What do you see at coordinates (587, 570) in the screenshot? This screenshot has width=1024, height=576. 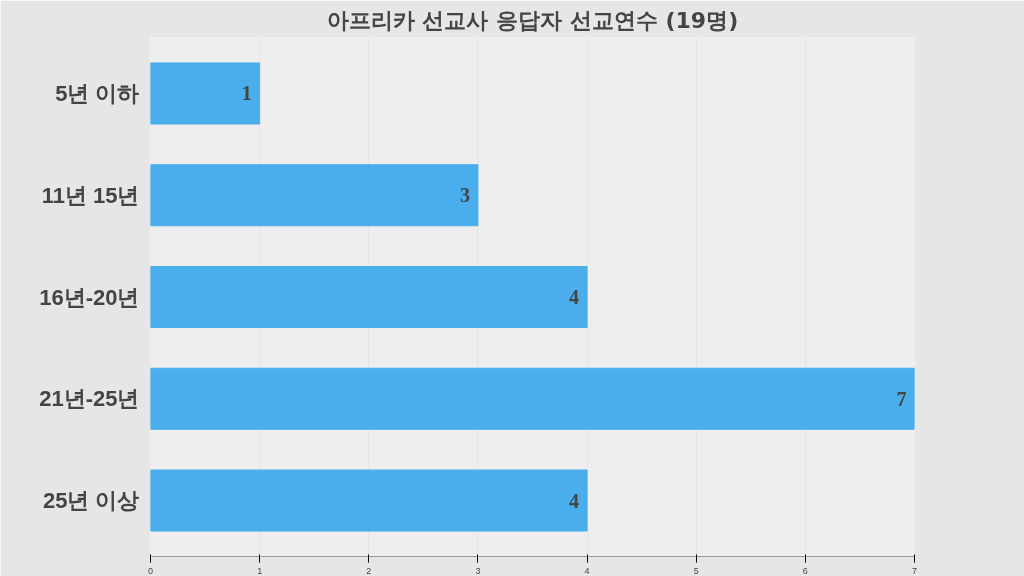 I see `x-tick-label: 4` at bounding box center [587, 570].